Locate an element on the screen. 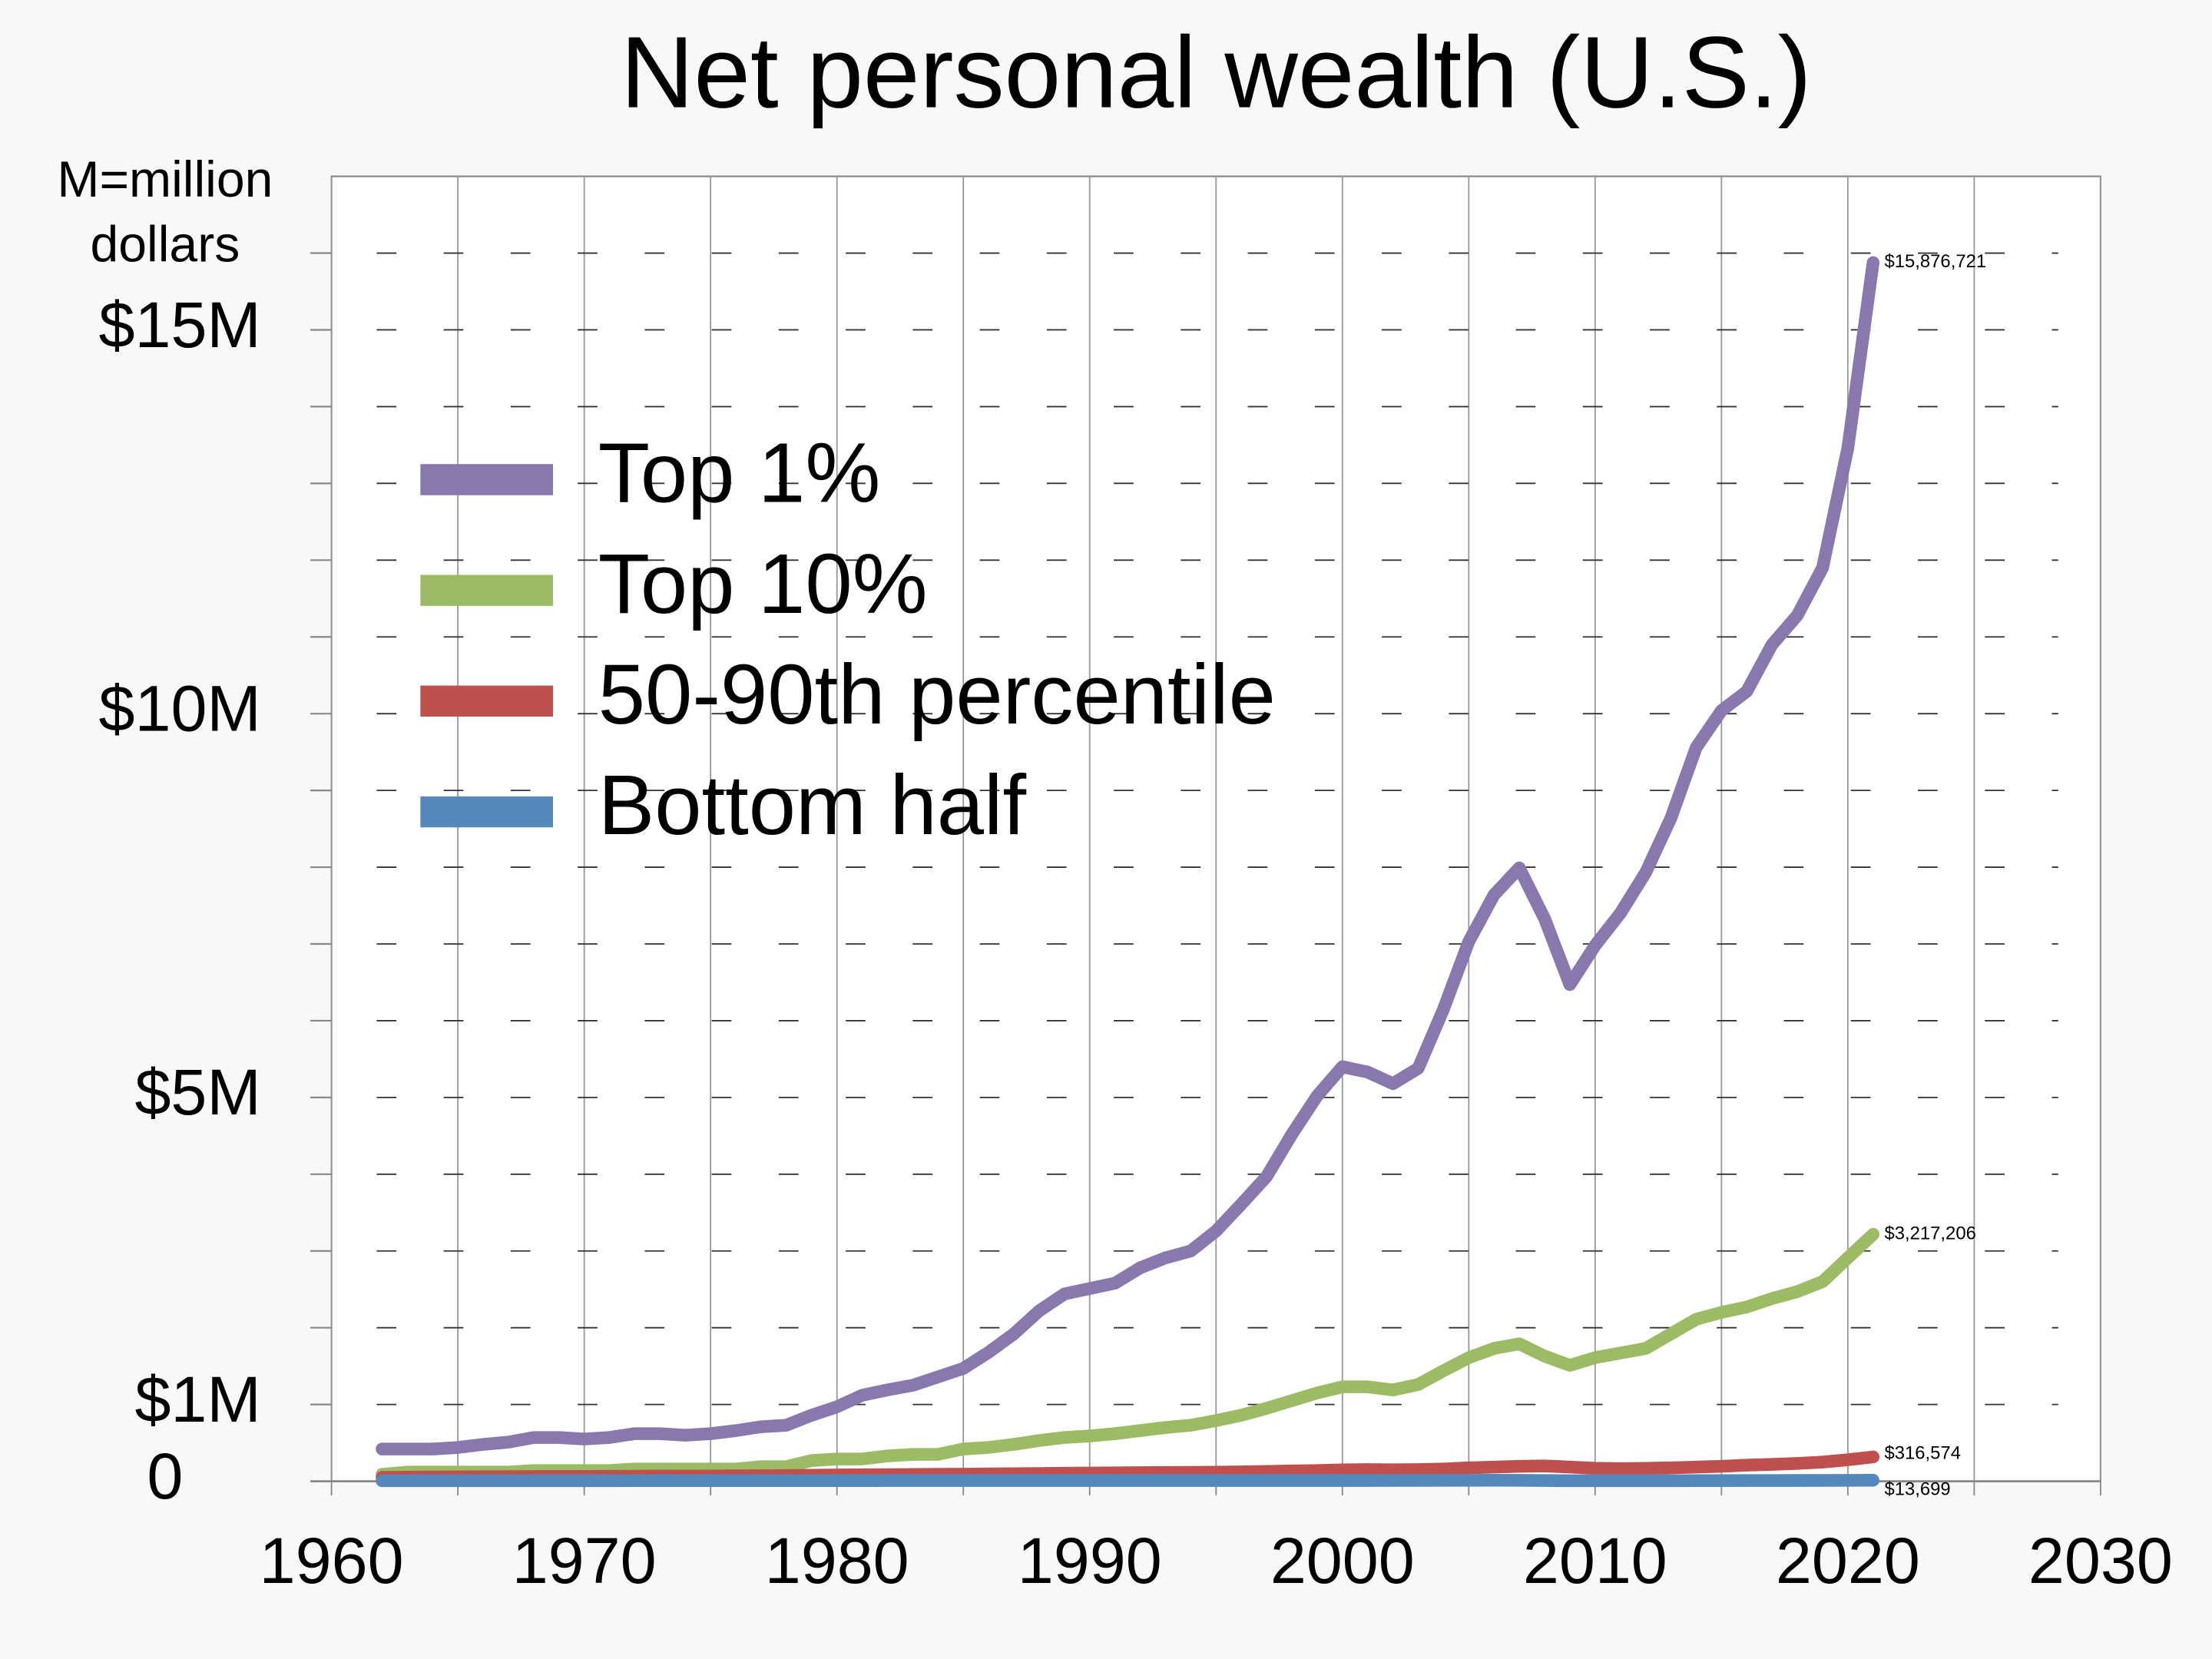  x-tick-label: 2000 is located at coordinates (1343, 1561).